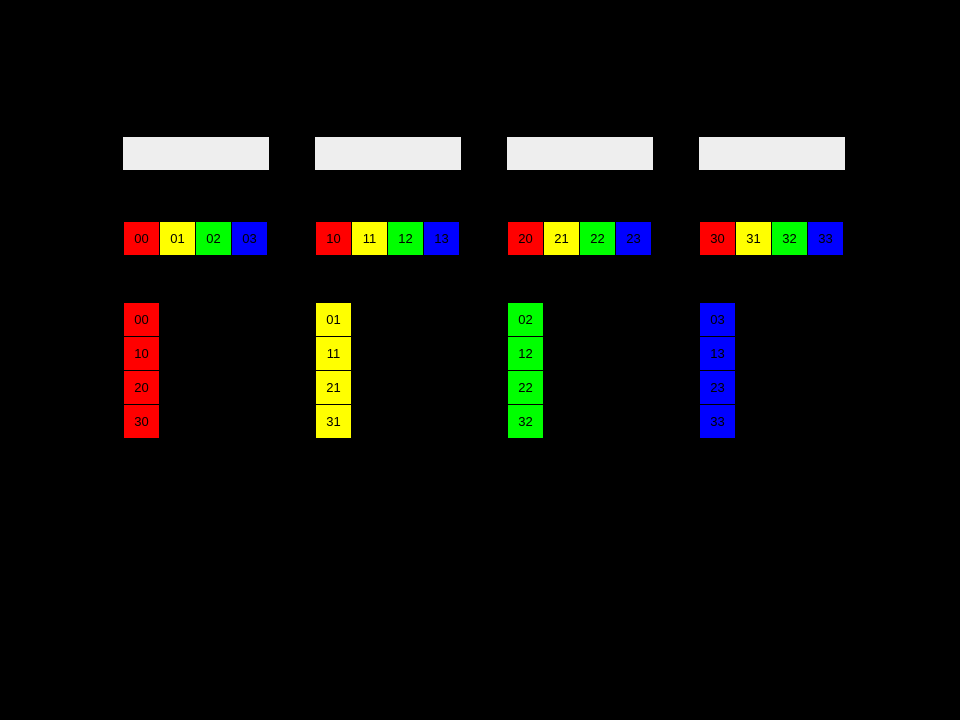 This screenshot has width=960, height=720. I want to click on recv-buffer-cell: 02, so click(525, 319).